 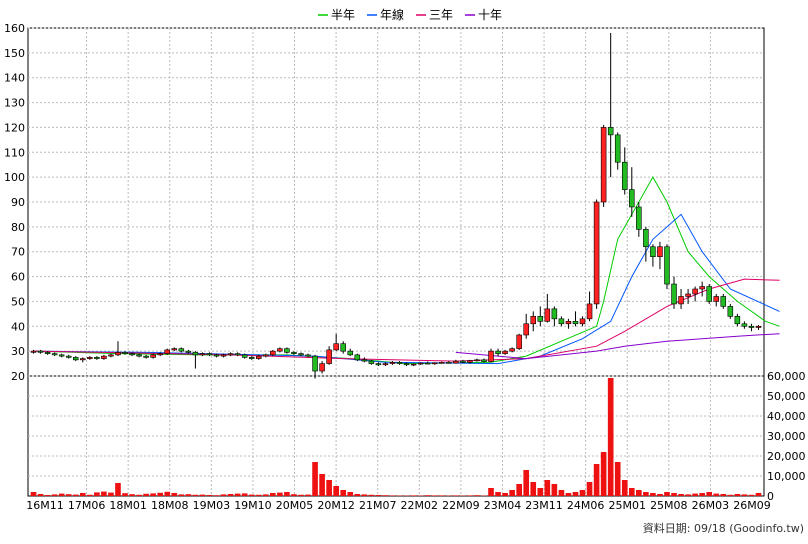 What do you see at coordinates (14, 28) in the screenshot?
I see `price-tick-label: 160` at bounding box center [14, 28].